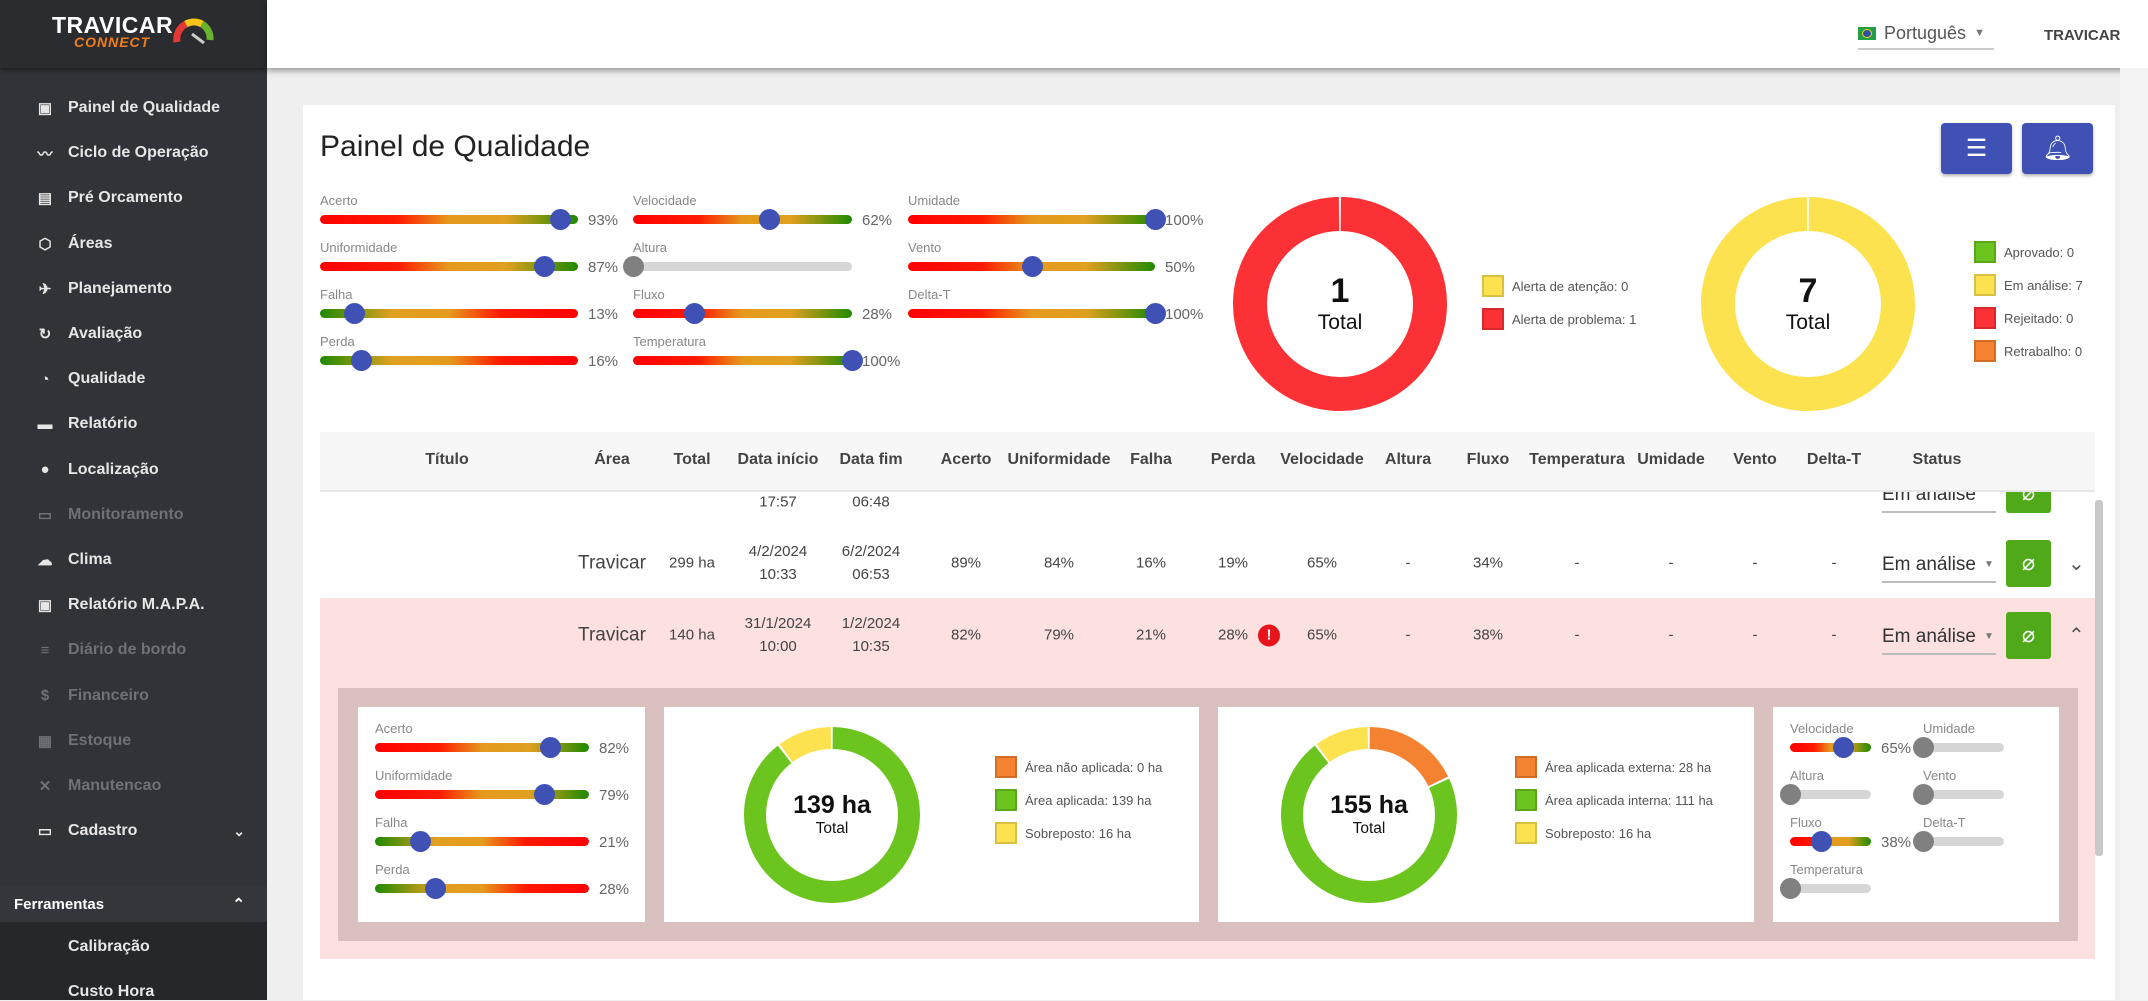  What do you see at coordinates (133, 334) in the screenshot?
I see `sidebar-item-avaliacao: ↻ Avaliação` at bounding box center [133, 334].